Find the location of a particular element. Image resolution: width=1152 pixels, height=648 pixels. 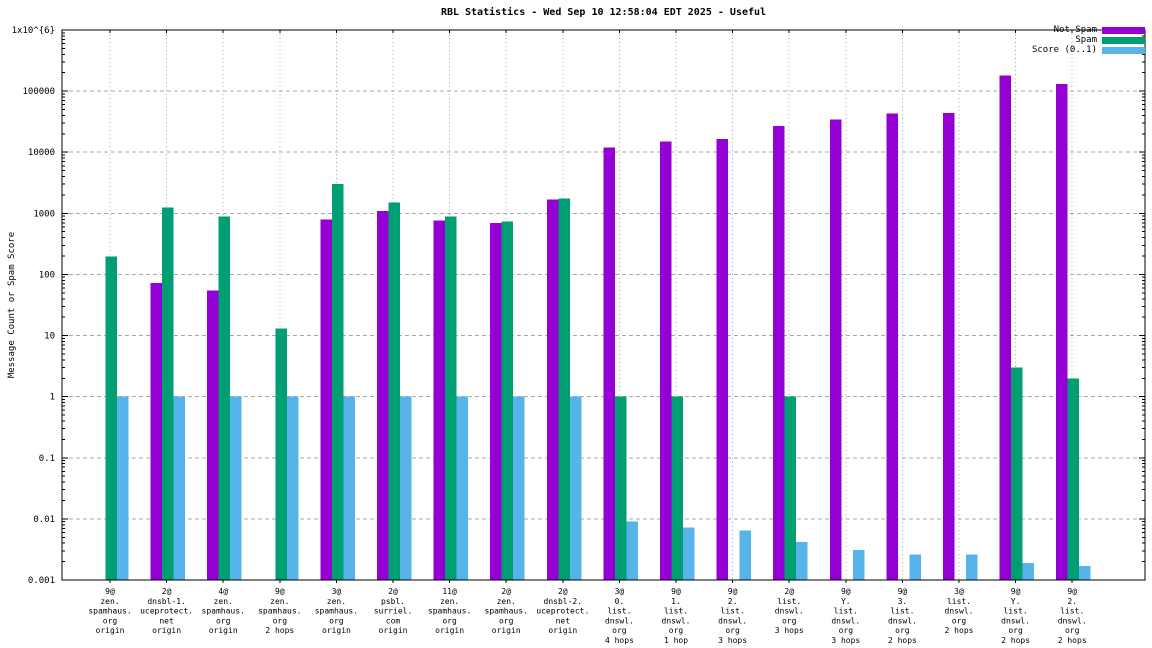

y-tick-label: 100000 is located at coordinates (38, 92).